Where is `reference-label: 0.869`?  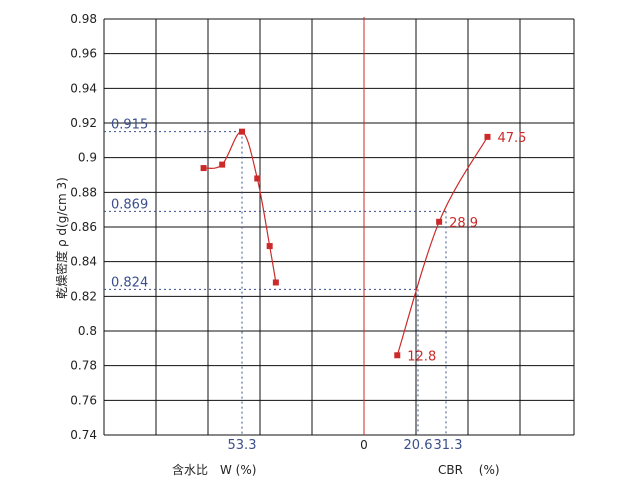
reference-label: 0.869 is located at coordinates (129, 204).